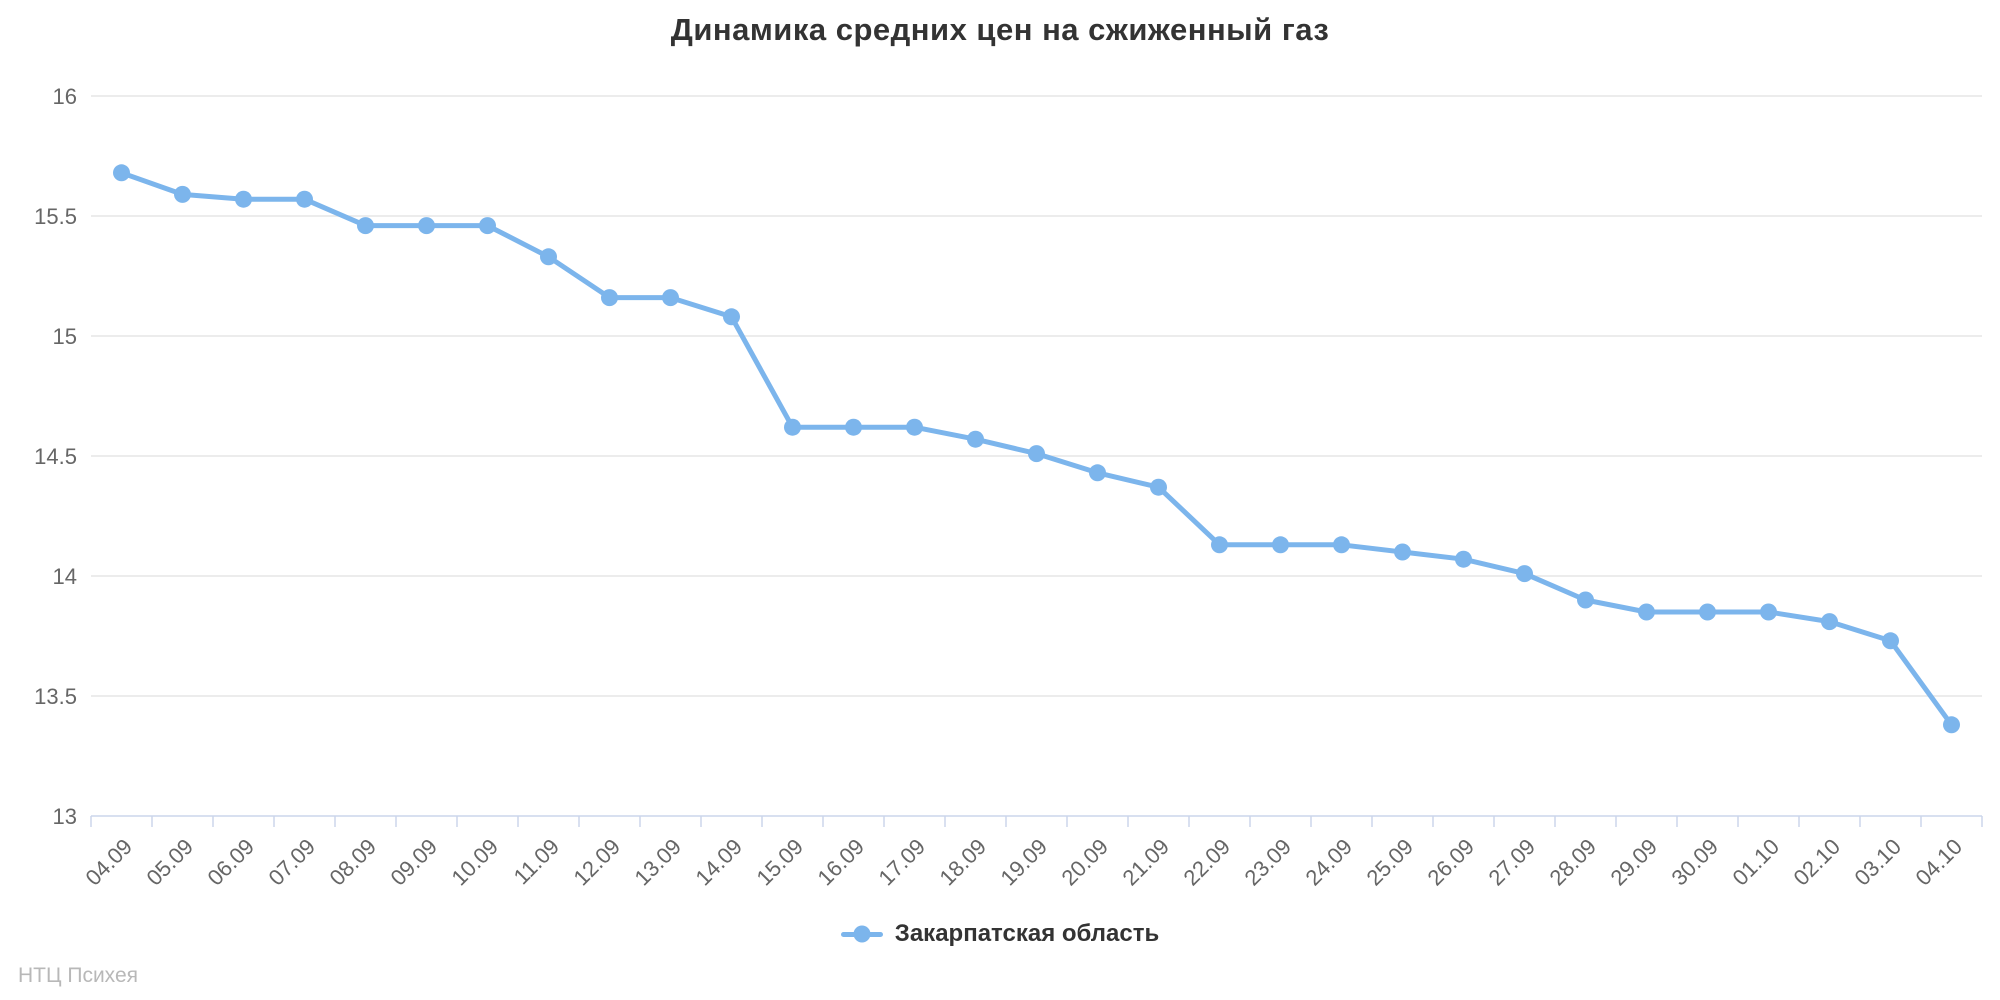 Image resolution: width=2000 pixels, height=1000 pixels. What do you see at coordinates (108, 862) in the screenshot?
I see `x-axis-label: 04.09` at bounding box center [108, 862].